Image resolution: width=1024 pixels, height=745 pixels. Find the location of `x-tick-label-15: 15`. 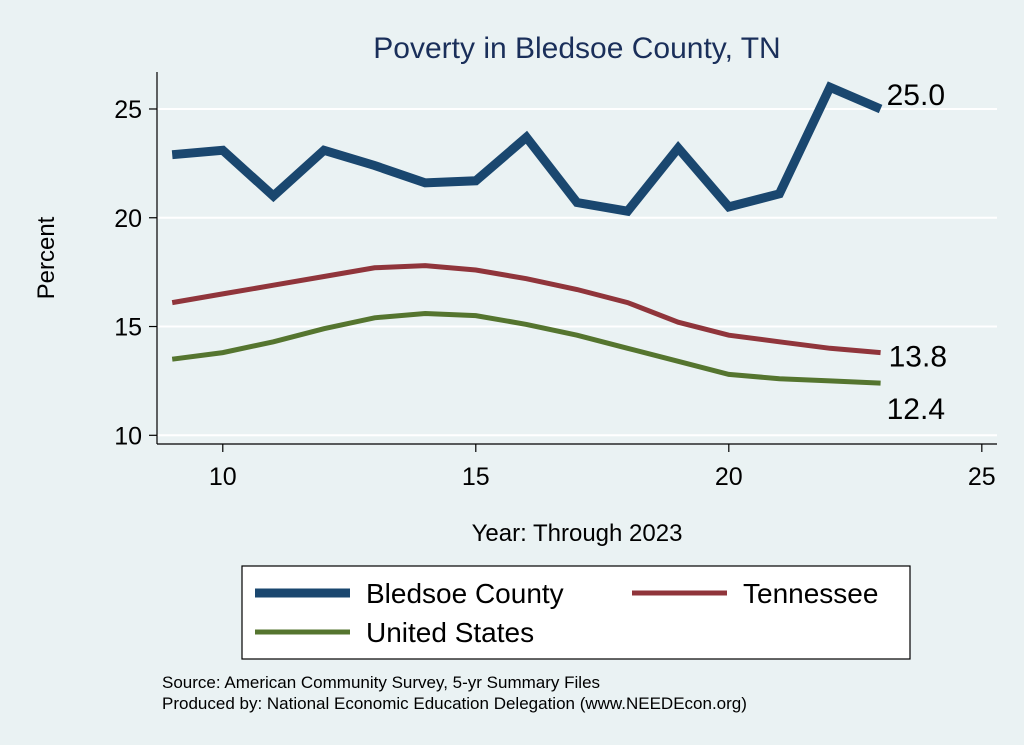

x-tick-label-15: 15 is located at coordinates (476, 477).